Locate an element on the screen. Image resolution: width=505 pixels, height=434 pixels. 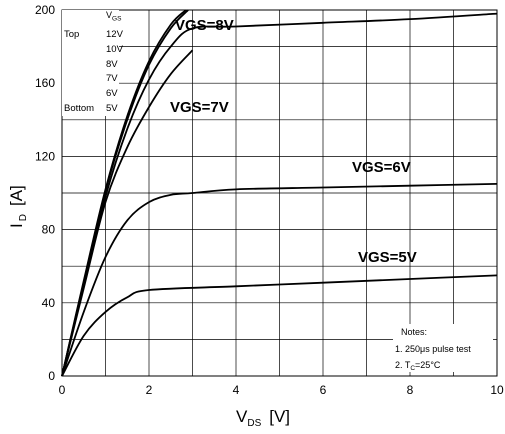
y-tick-label: 0 is located at coordinates (51, 376).